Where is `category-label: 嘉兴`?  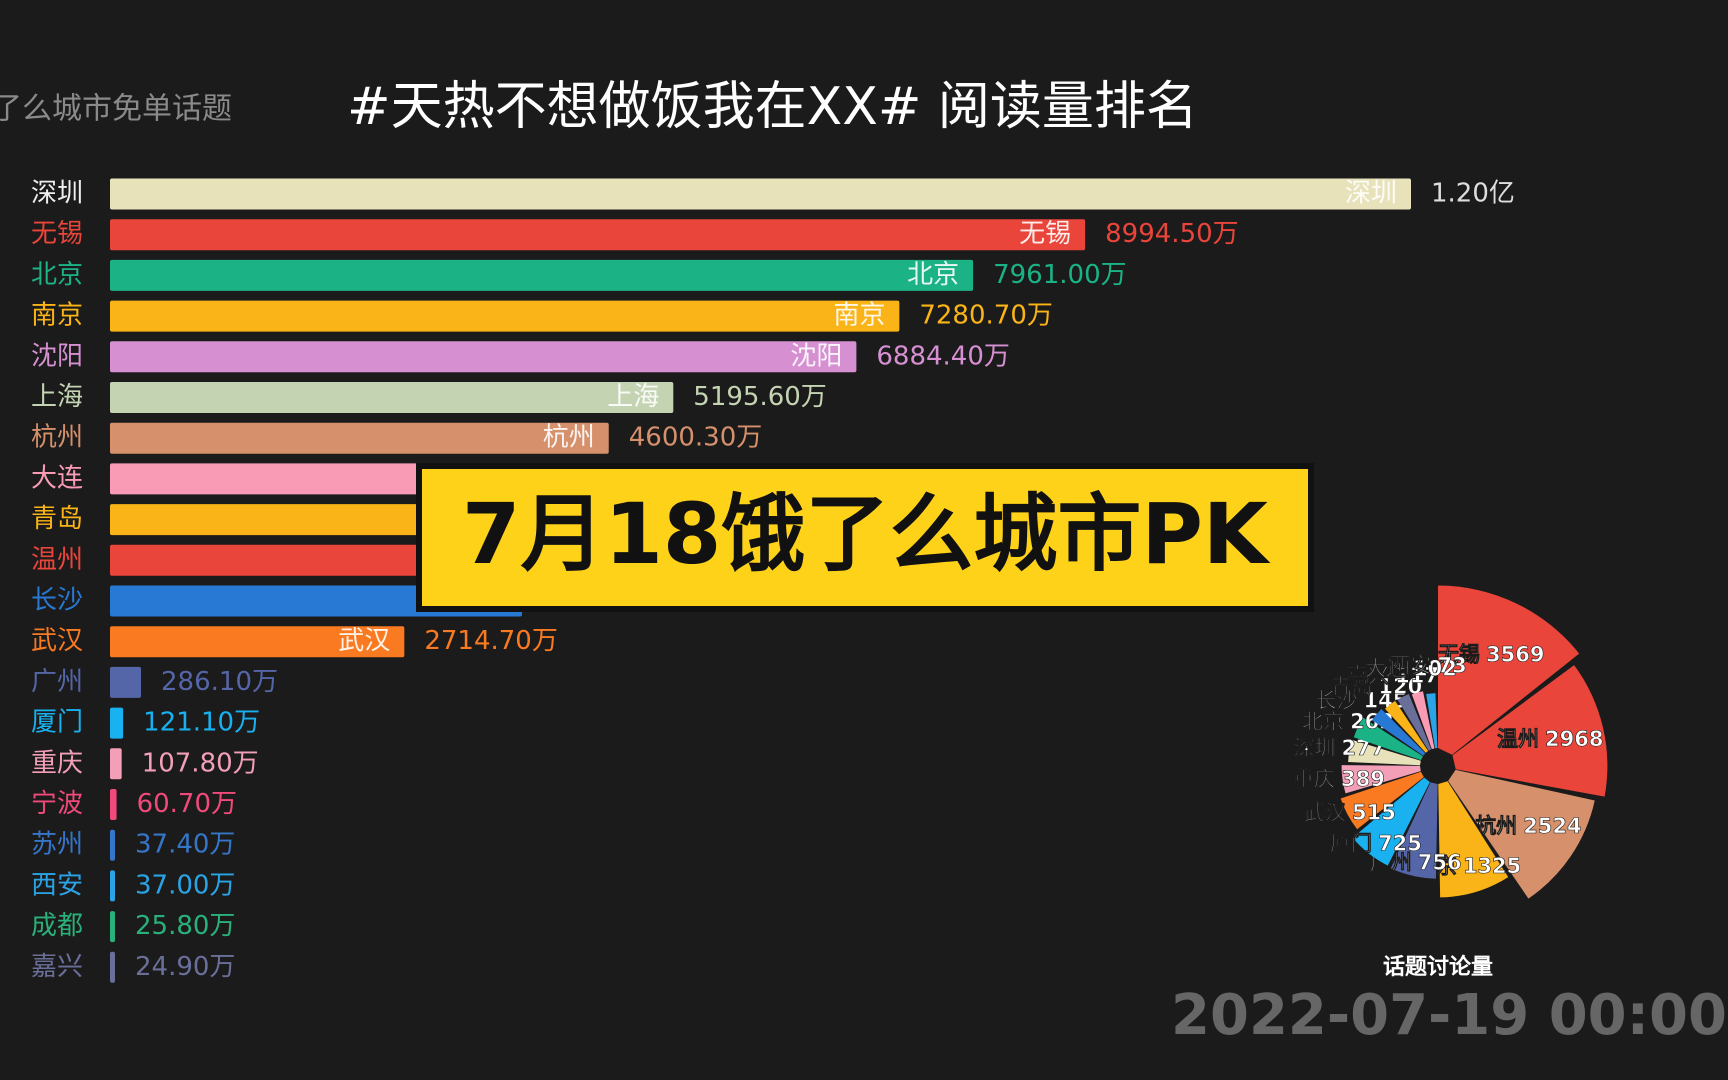
category-label: 嘉兴 is located at coordinates (57, 967).